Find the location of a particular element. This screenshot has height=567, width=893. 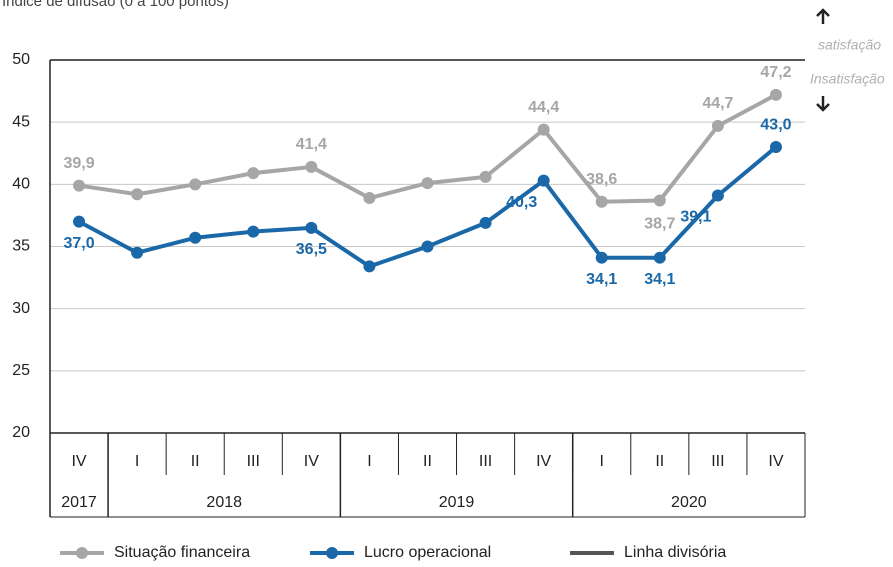

y-tick-label: 30 is located at coordinates (21, 308).